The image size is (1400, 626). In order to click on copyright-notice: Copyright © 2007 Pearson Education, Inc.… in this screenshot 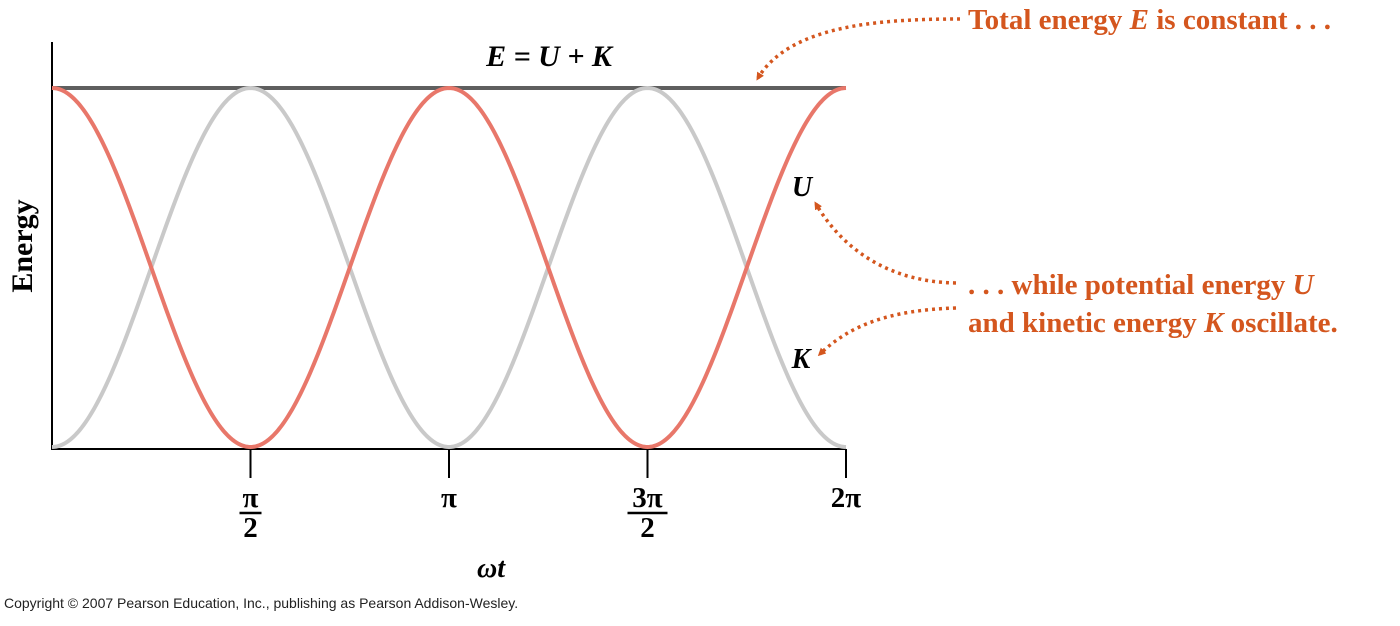, I will do `click(261, 603)`.